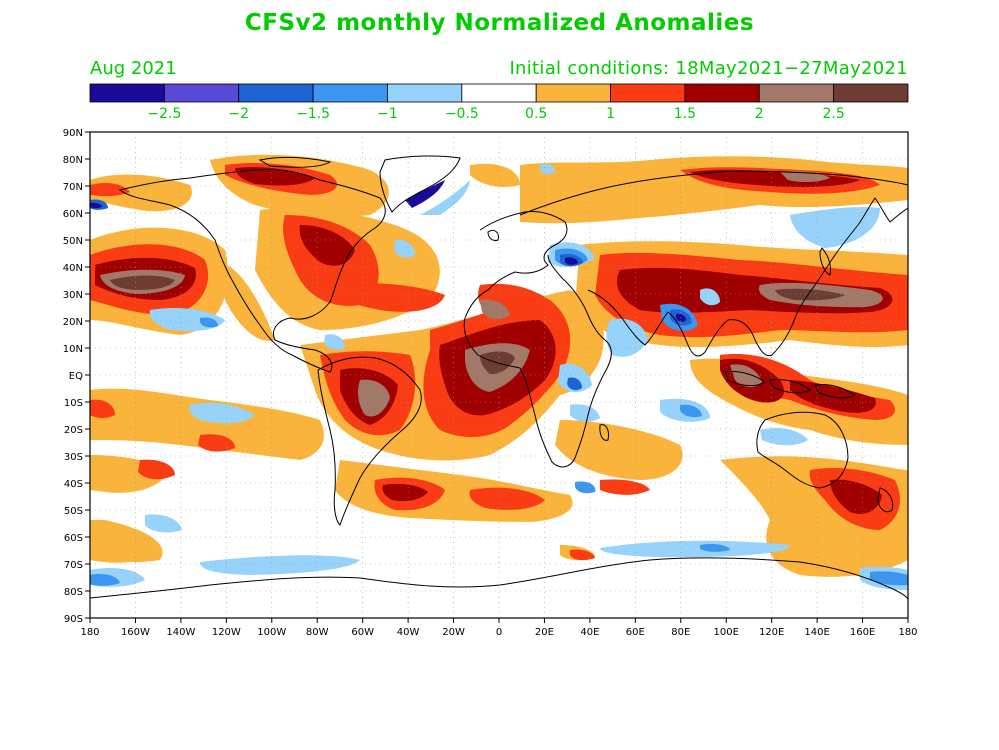 The image size is (999, 750). Describe the element at coordinates (73, 457) in the screenshot. I see `latitude-label: 30S` at that location.